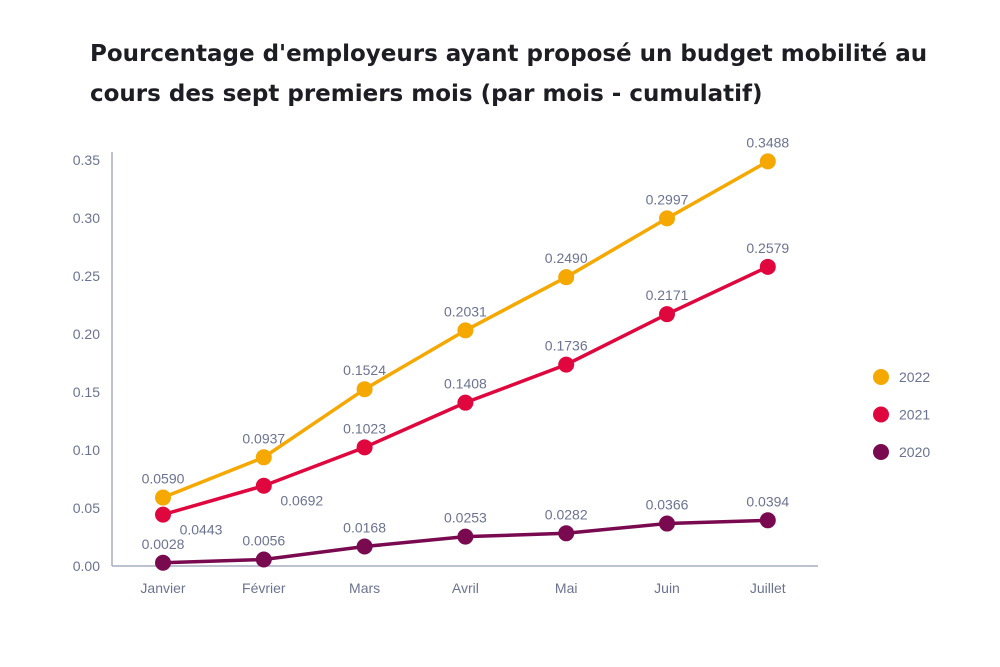  Describe the element at coordinates (364, 370) in the screenshot. I see `data-label-2022: 0.1524` at that location.